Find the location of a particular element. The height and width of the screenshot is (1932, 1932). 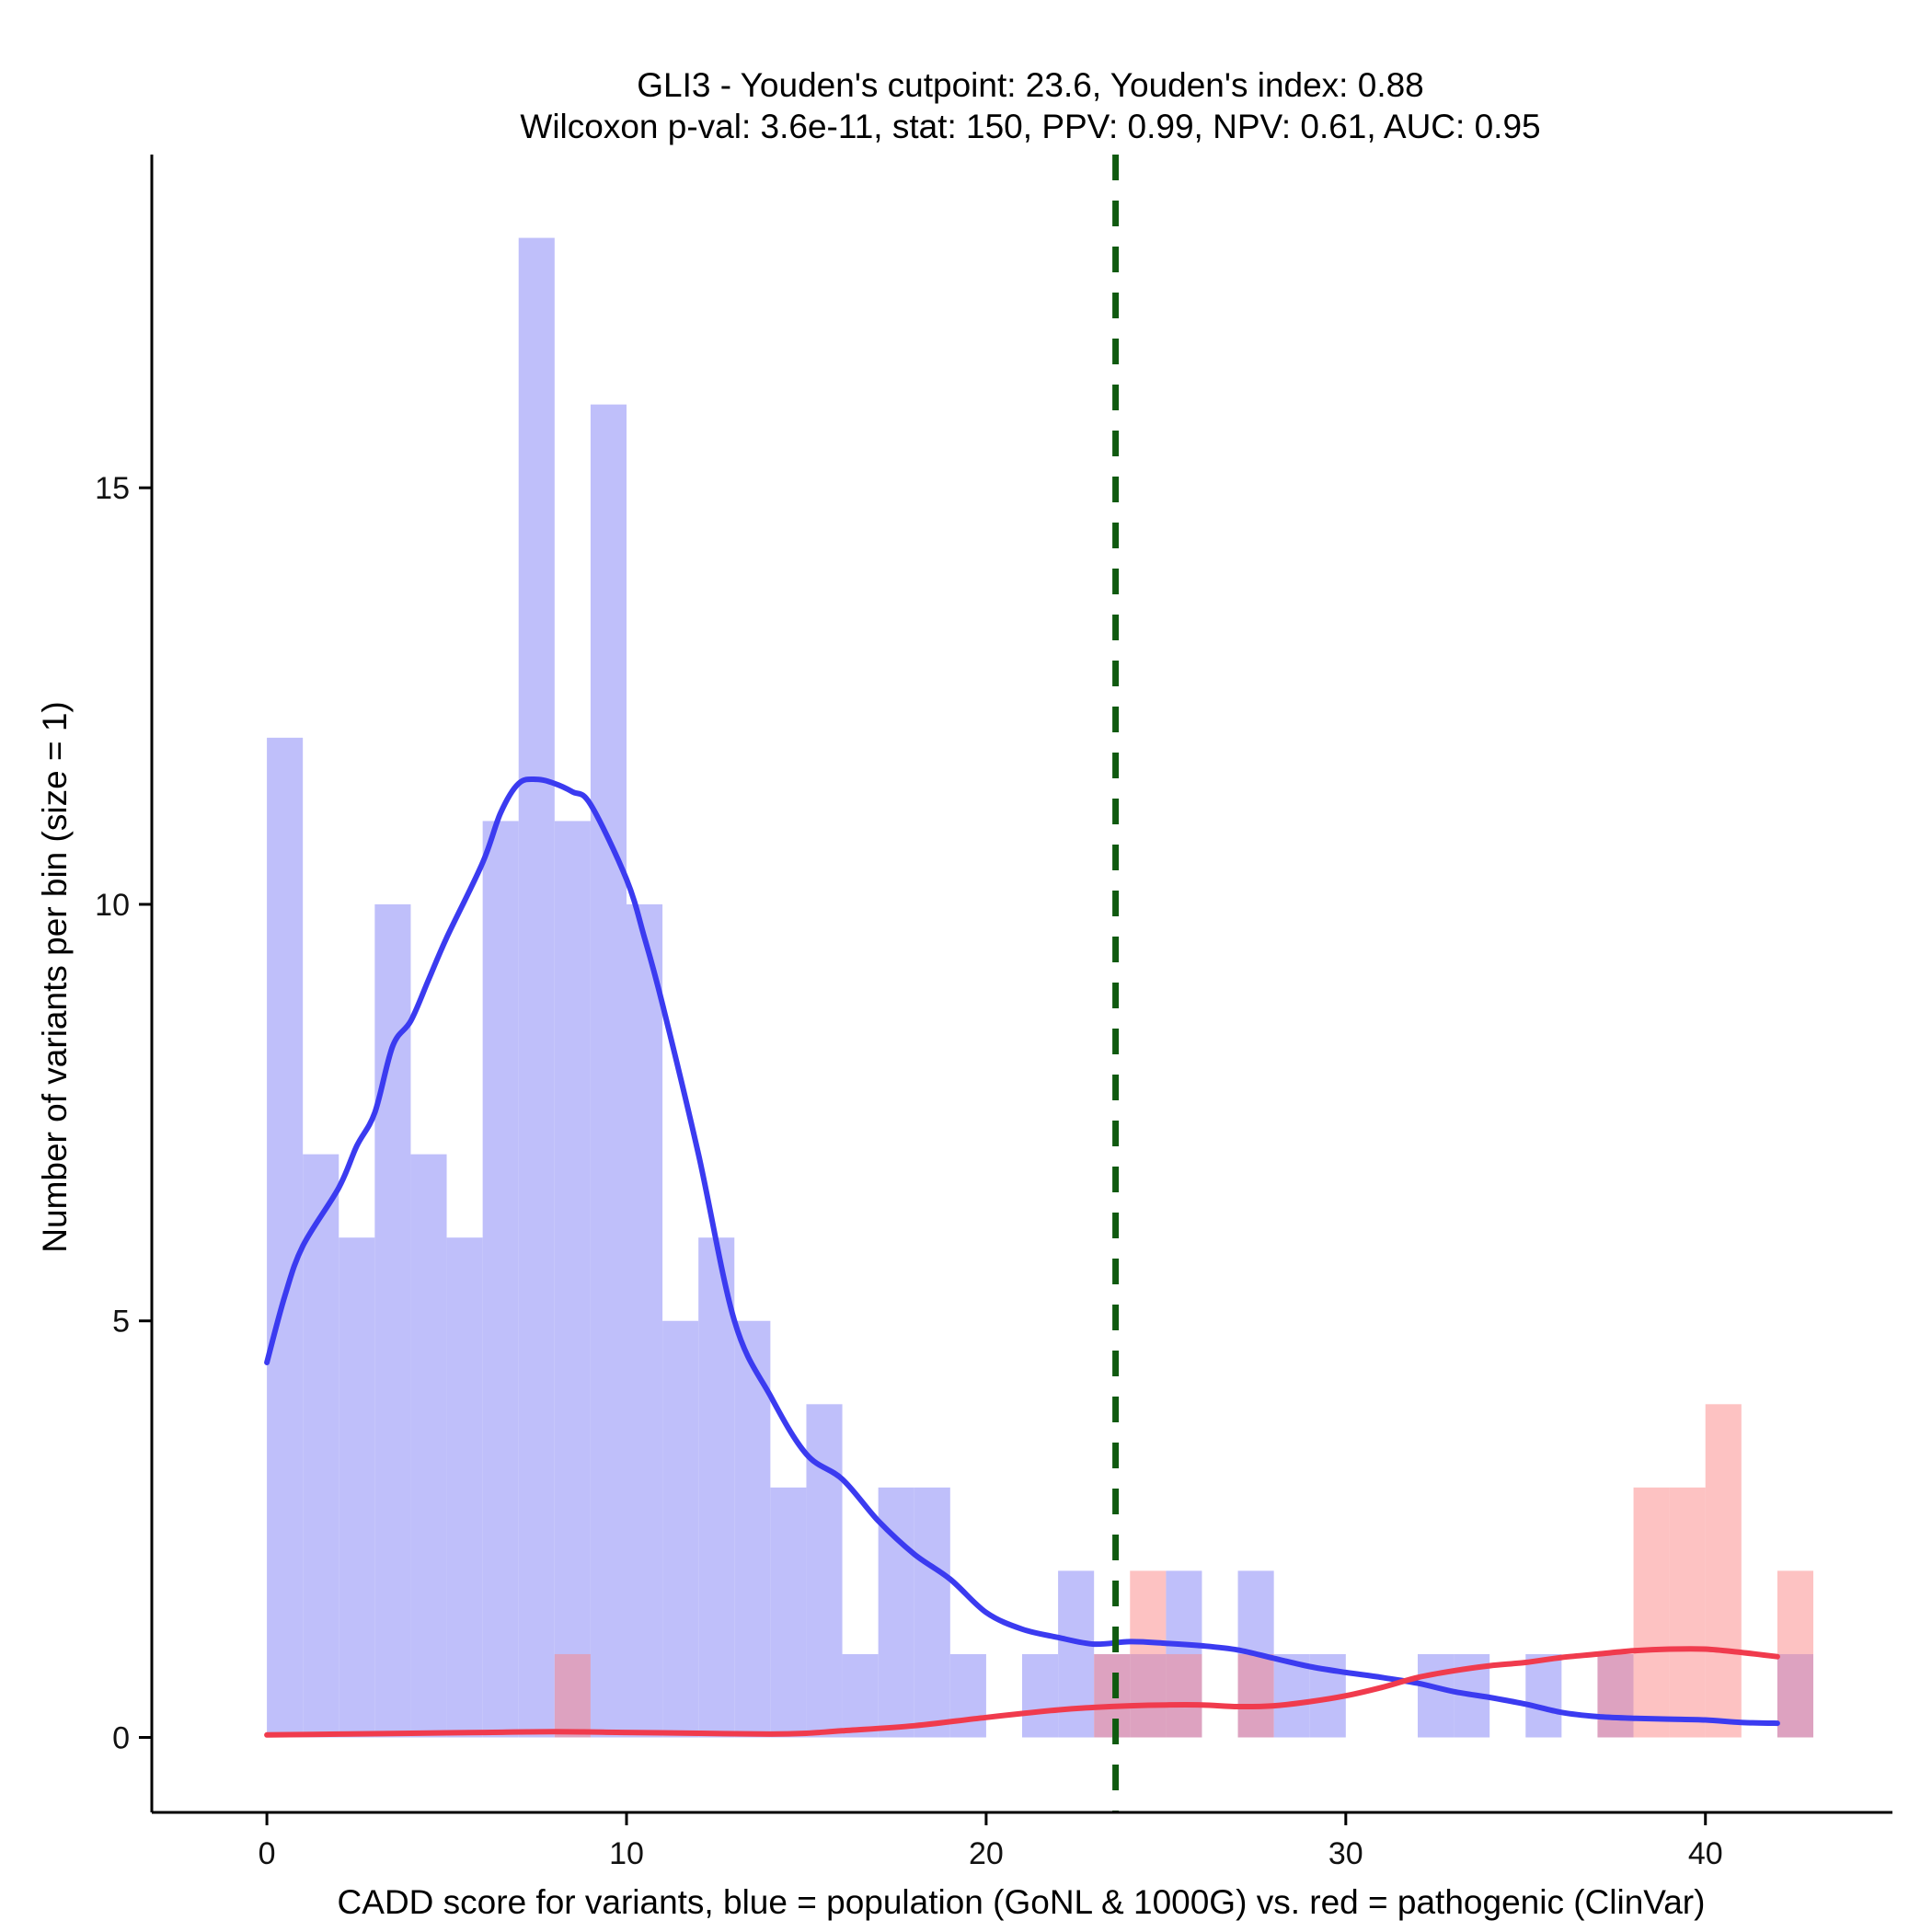

y-ticks: 0 5 10 15 is located at coordinates (123, 1113).